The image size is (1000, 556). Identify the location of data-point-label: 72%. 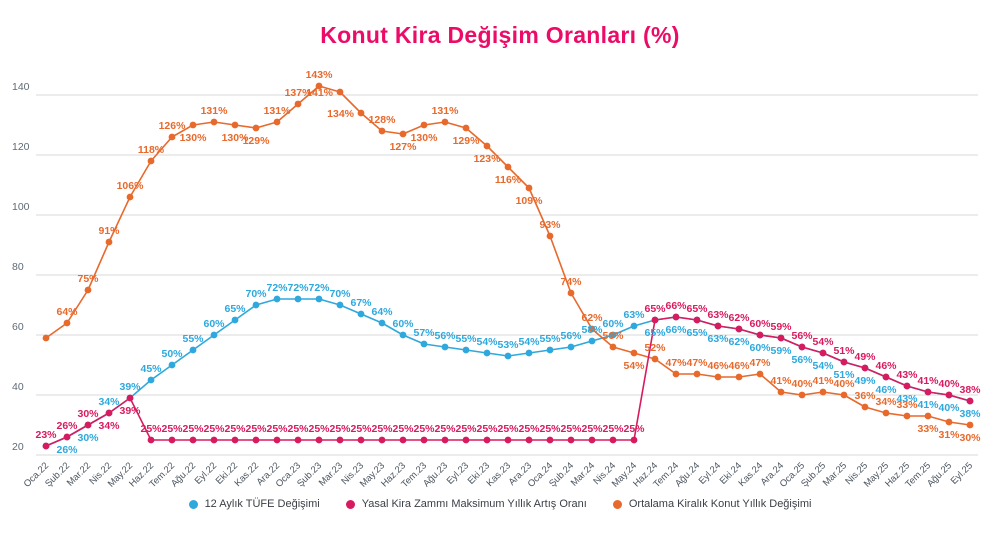
(319, 288).